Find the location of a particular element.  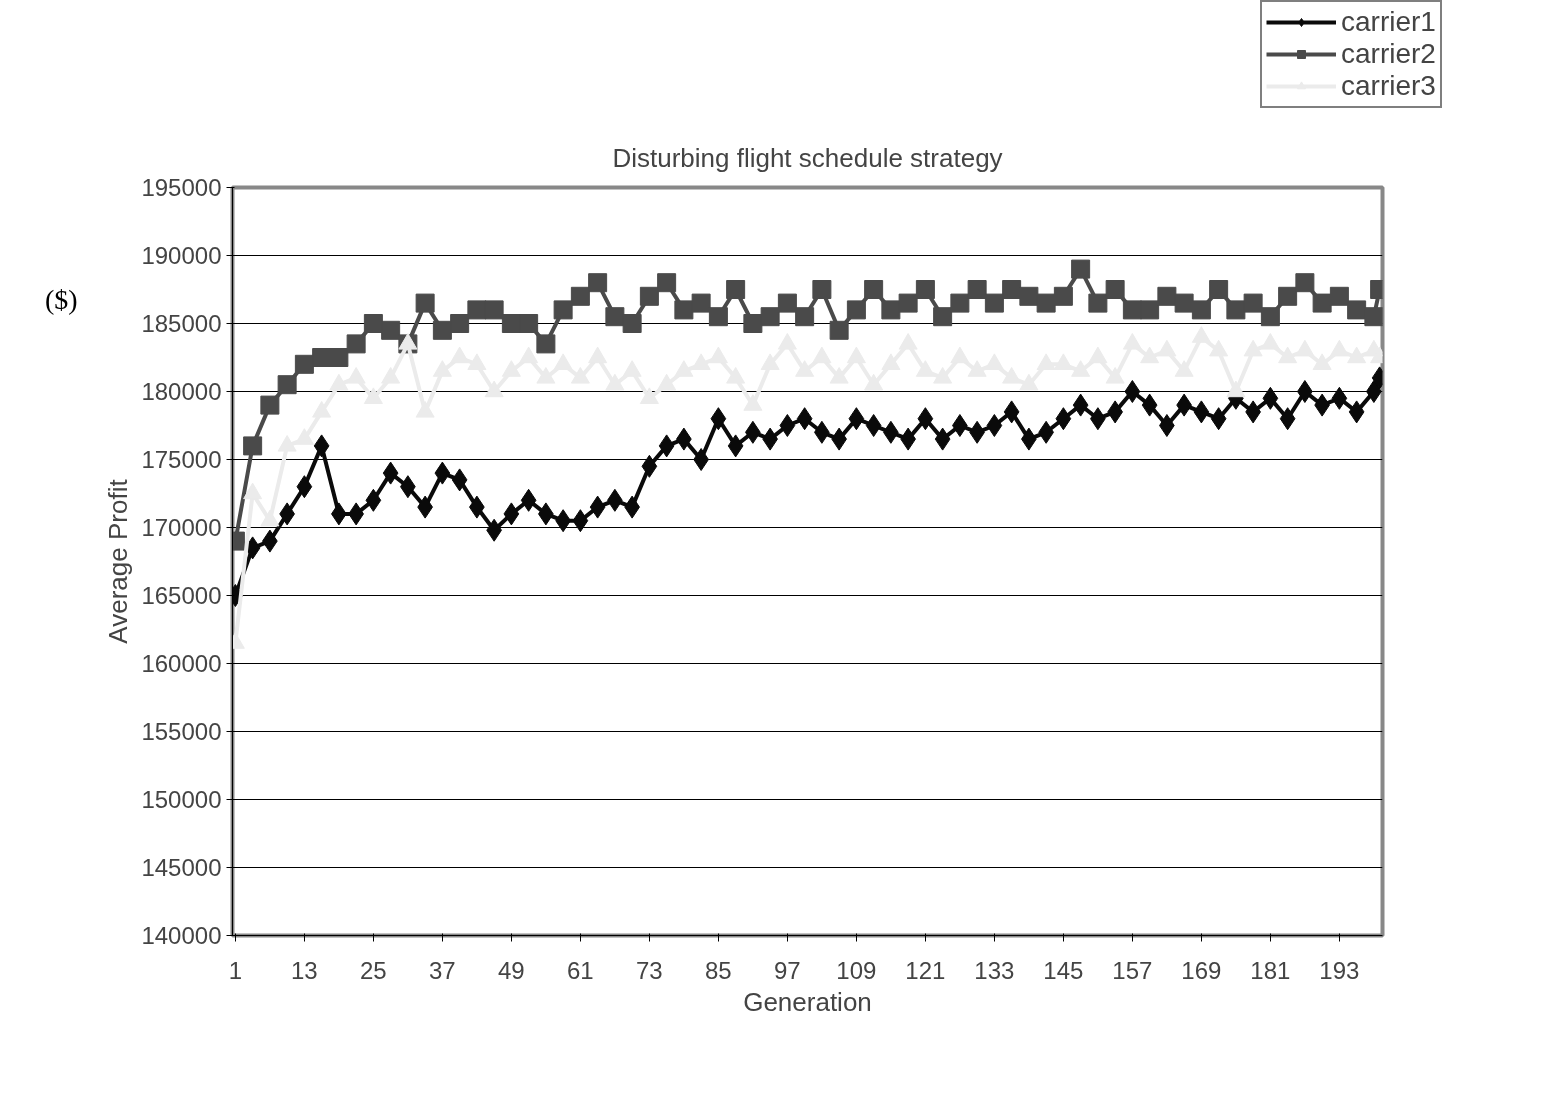

x-tick-label: 73 is located at coordinates (649, 970).